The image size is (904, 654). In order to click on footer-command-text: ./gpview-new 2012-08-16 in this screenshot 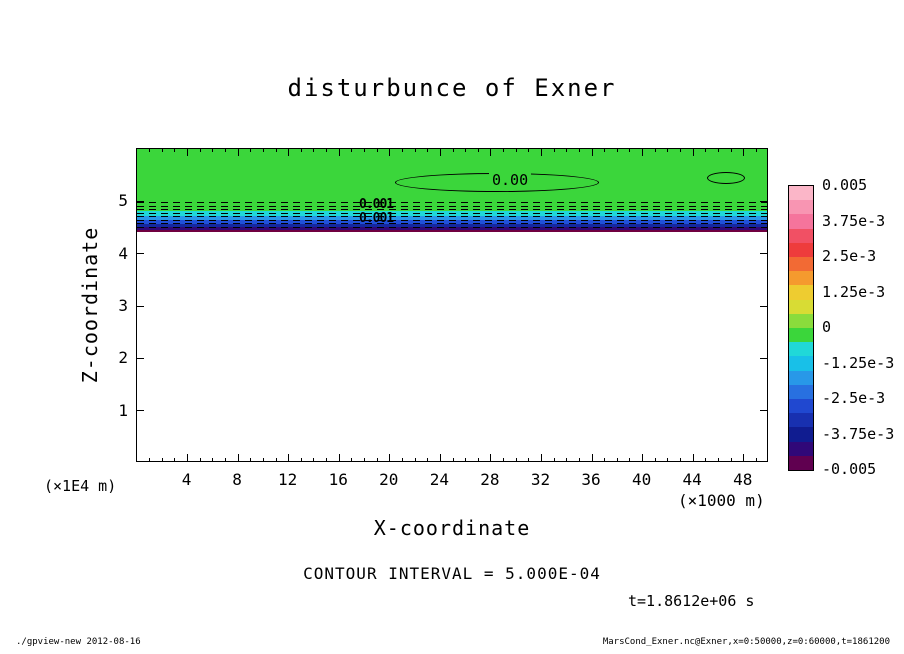, I will do `click(78, 642)`.